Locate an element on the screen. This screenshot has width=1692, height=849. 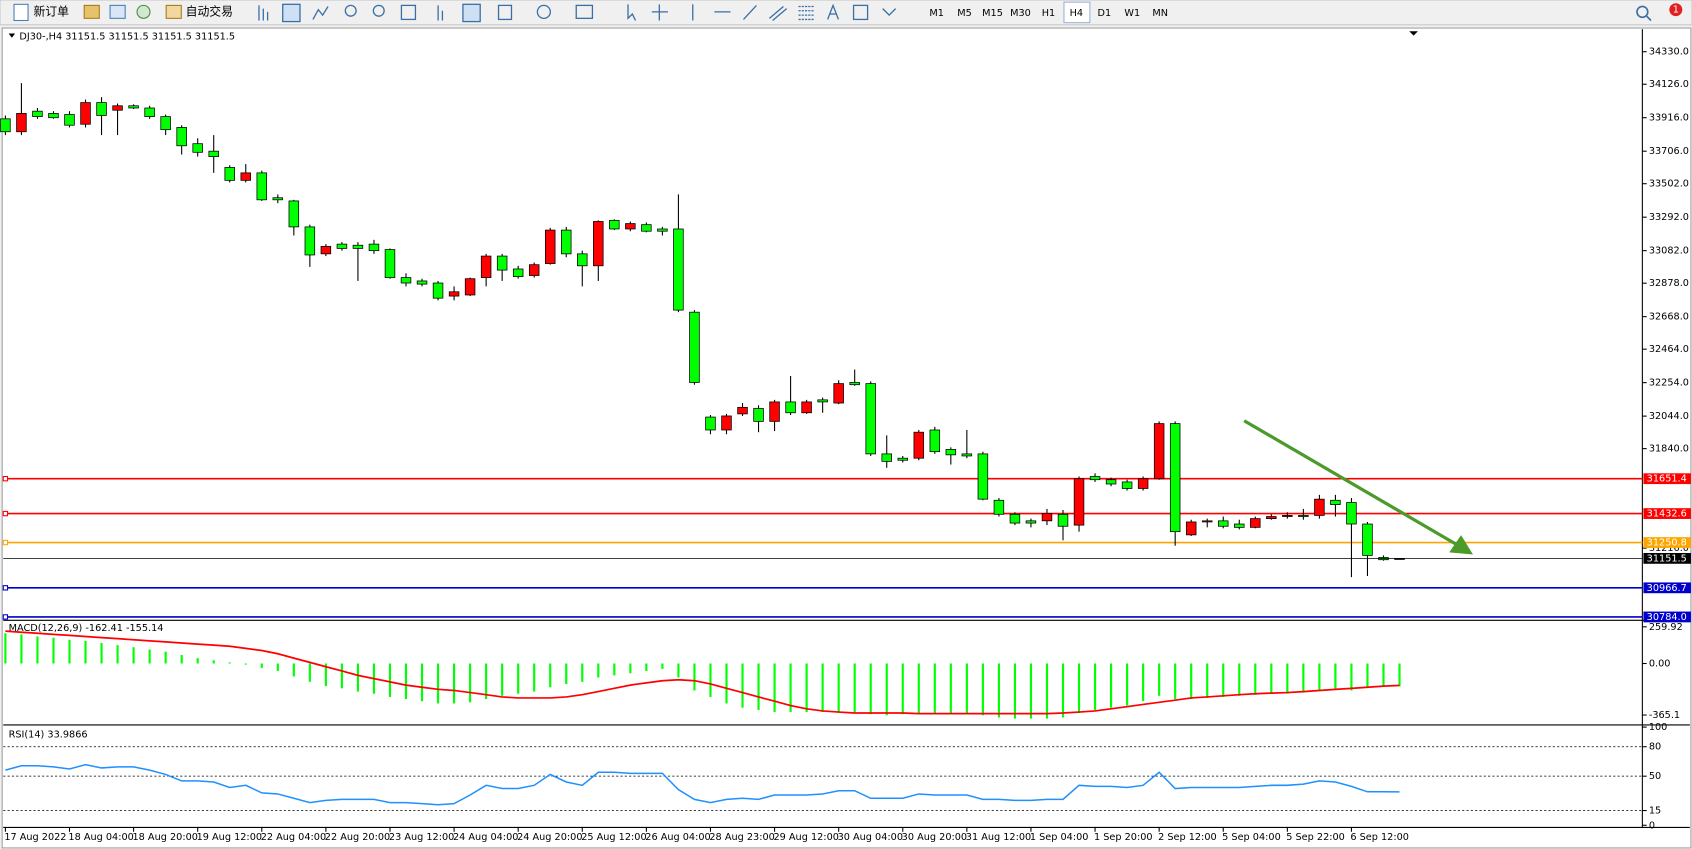
timeframe-button: D1 is located at coordinates (1105, 13).